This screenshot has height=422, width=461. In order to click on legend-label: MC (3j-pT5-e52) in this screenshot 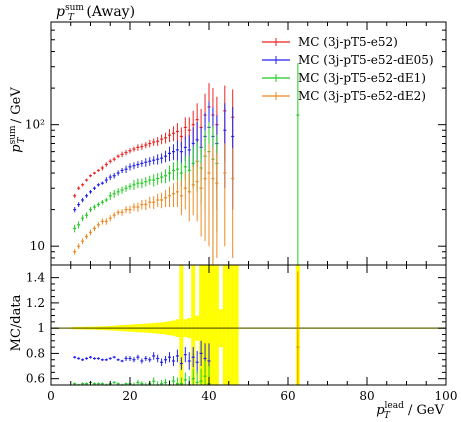, I will do `click(348, 42)`.